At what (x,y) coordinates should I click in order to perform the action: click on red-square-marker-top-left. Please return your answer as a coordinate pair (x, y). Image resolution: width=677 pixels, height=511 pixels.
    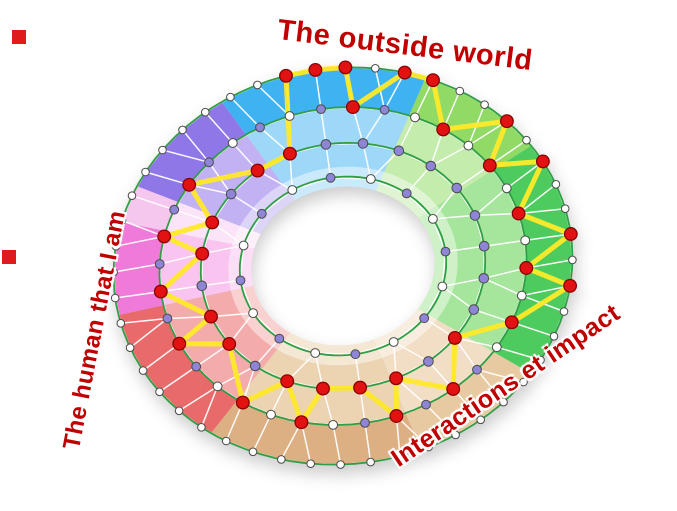
    Looking at the image, I should click on (19, 37).